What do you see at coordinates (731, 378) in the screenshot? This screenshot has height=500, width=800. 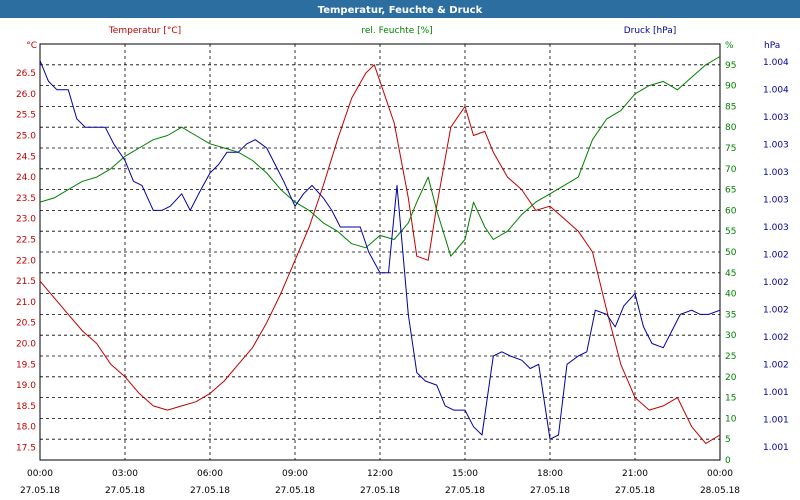 I see `hum-tick-label: 20` at bounding box center [731, 378].